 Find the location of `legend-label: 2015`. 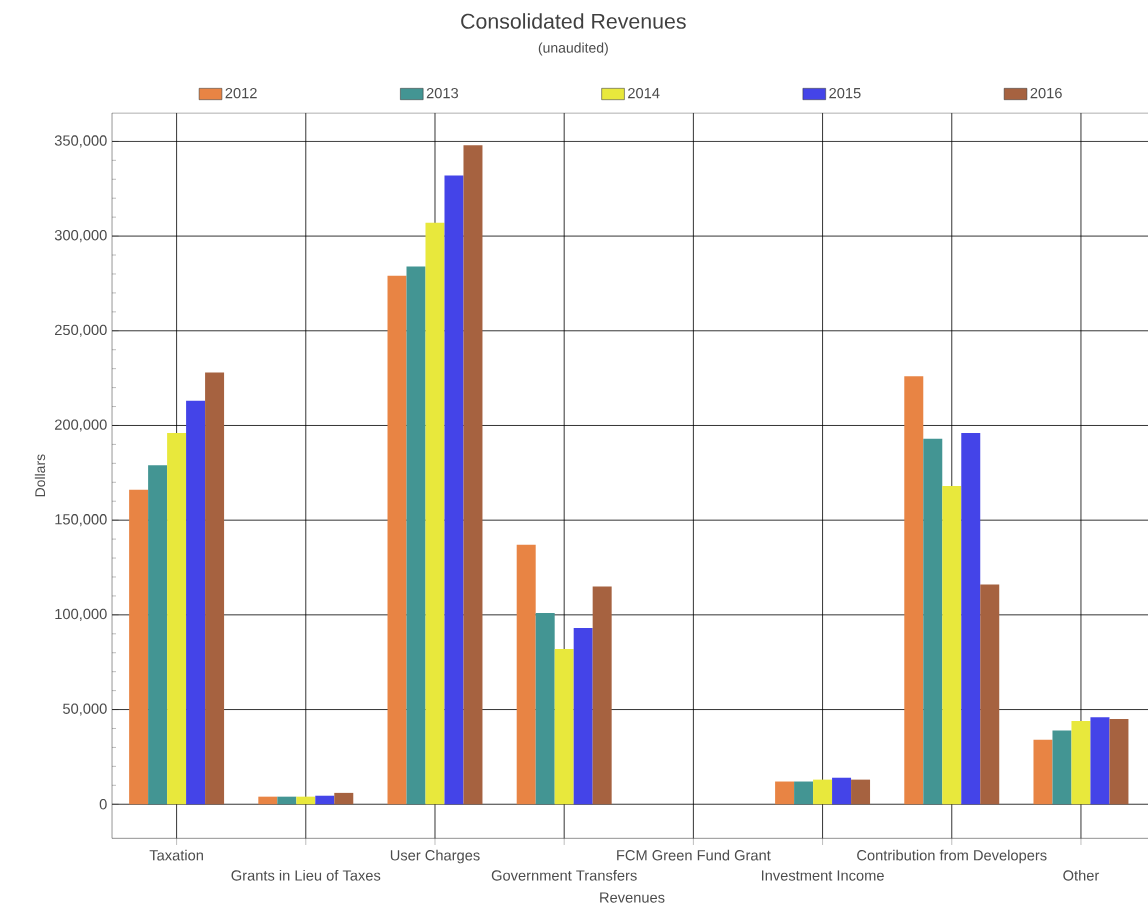

legend-label: 2015 is located at coordinates (845, 93).